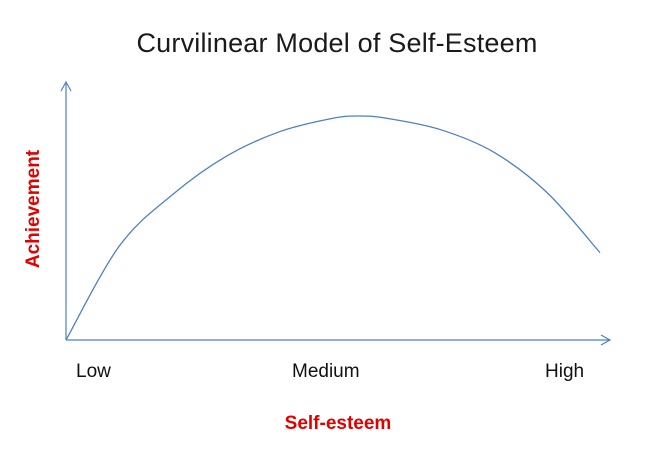 The width and height of the screenshot is (654, 457). What do you see at coordinates (337, 43) in the screenshot?
I see `chart-title: Curvilinear Model of Self-Esteem` at bounding box center [337, 43].